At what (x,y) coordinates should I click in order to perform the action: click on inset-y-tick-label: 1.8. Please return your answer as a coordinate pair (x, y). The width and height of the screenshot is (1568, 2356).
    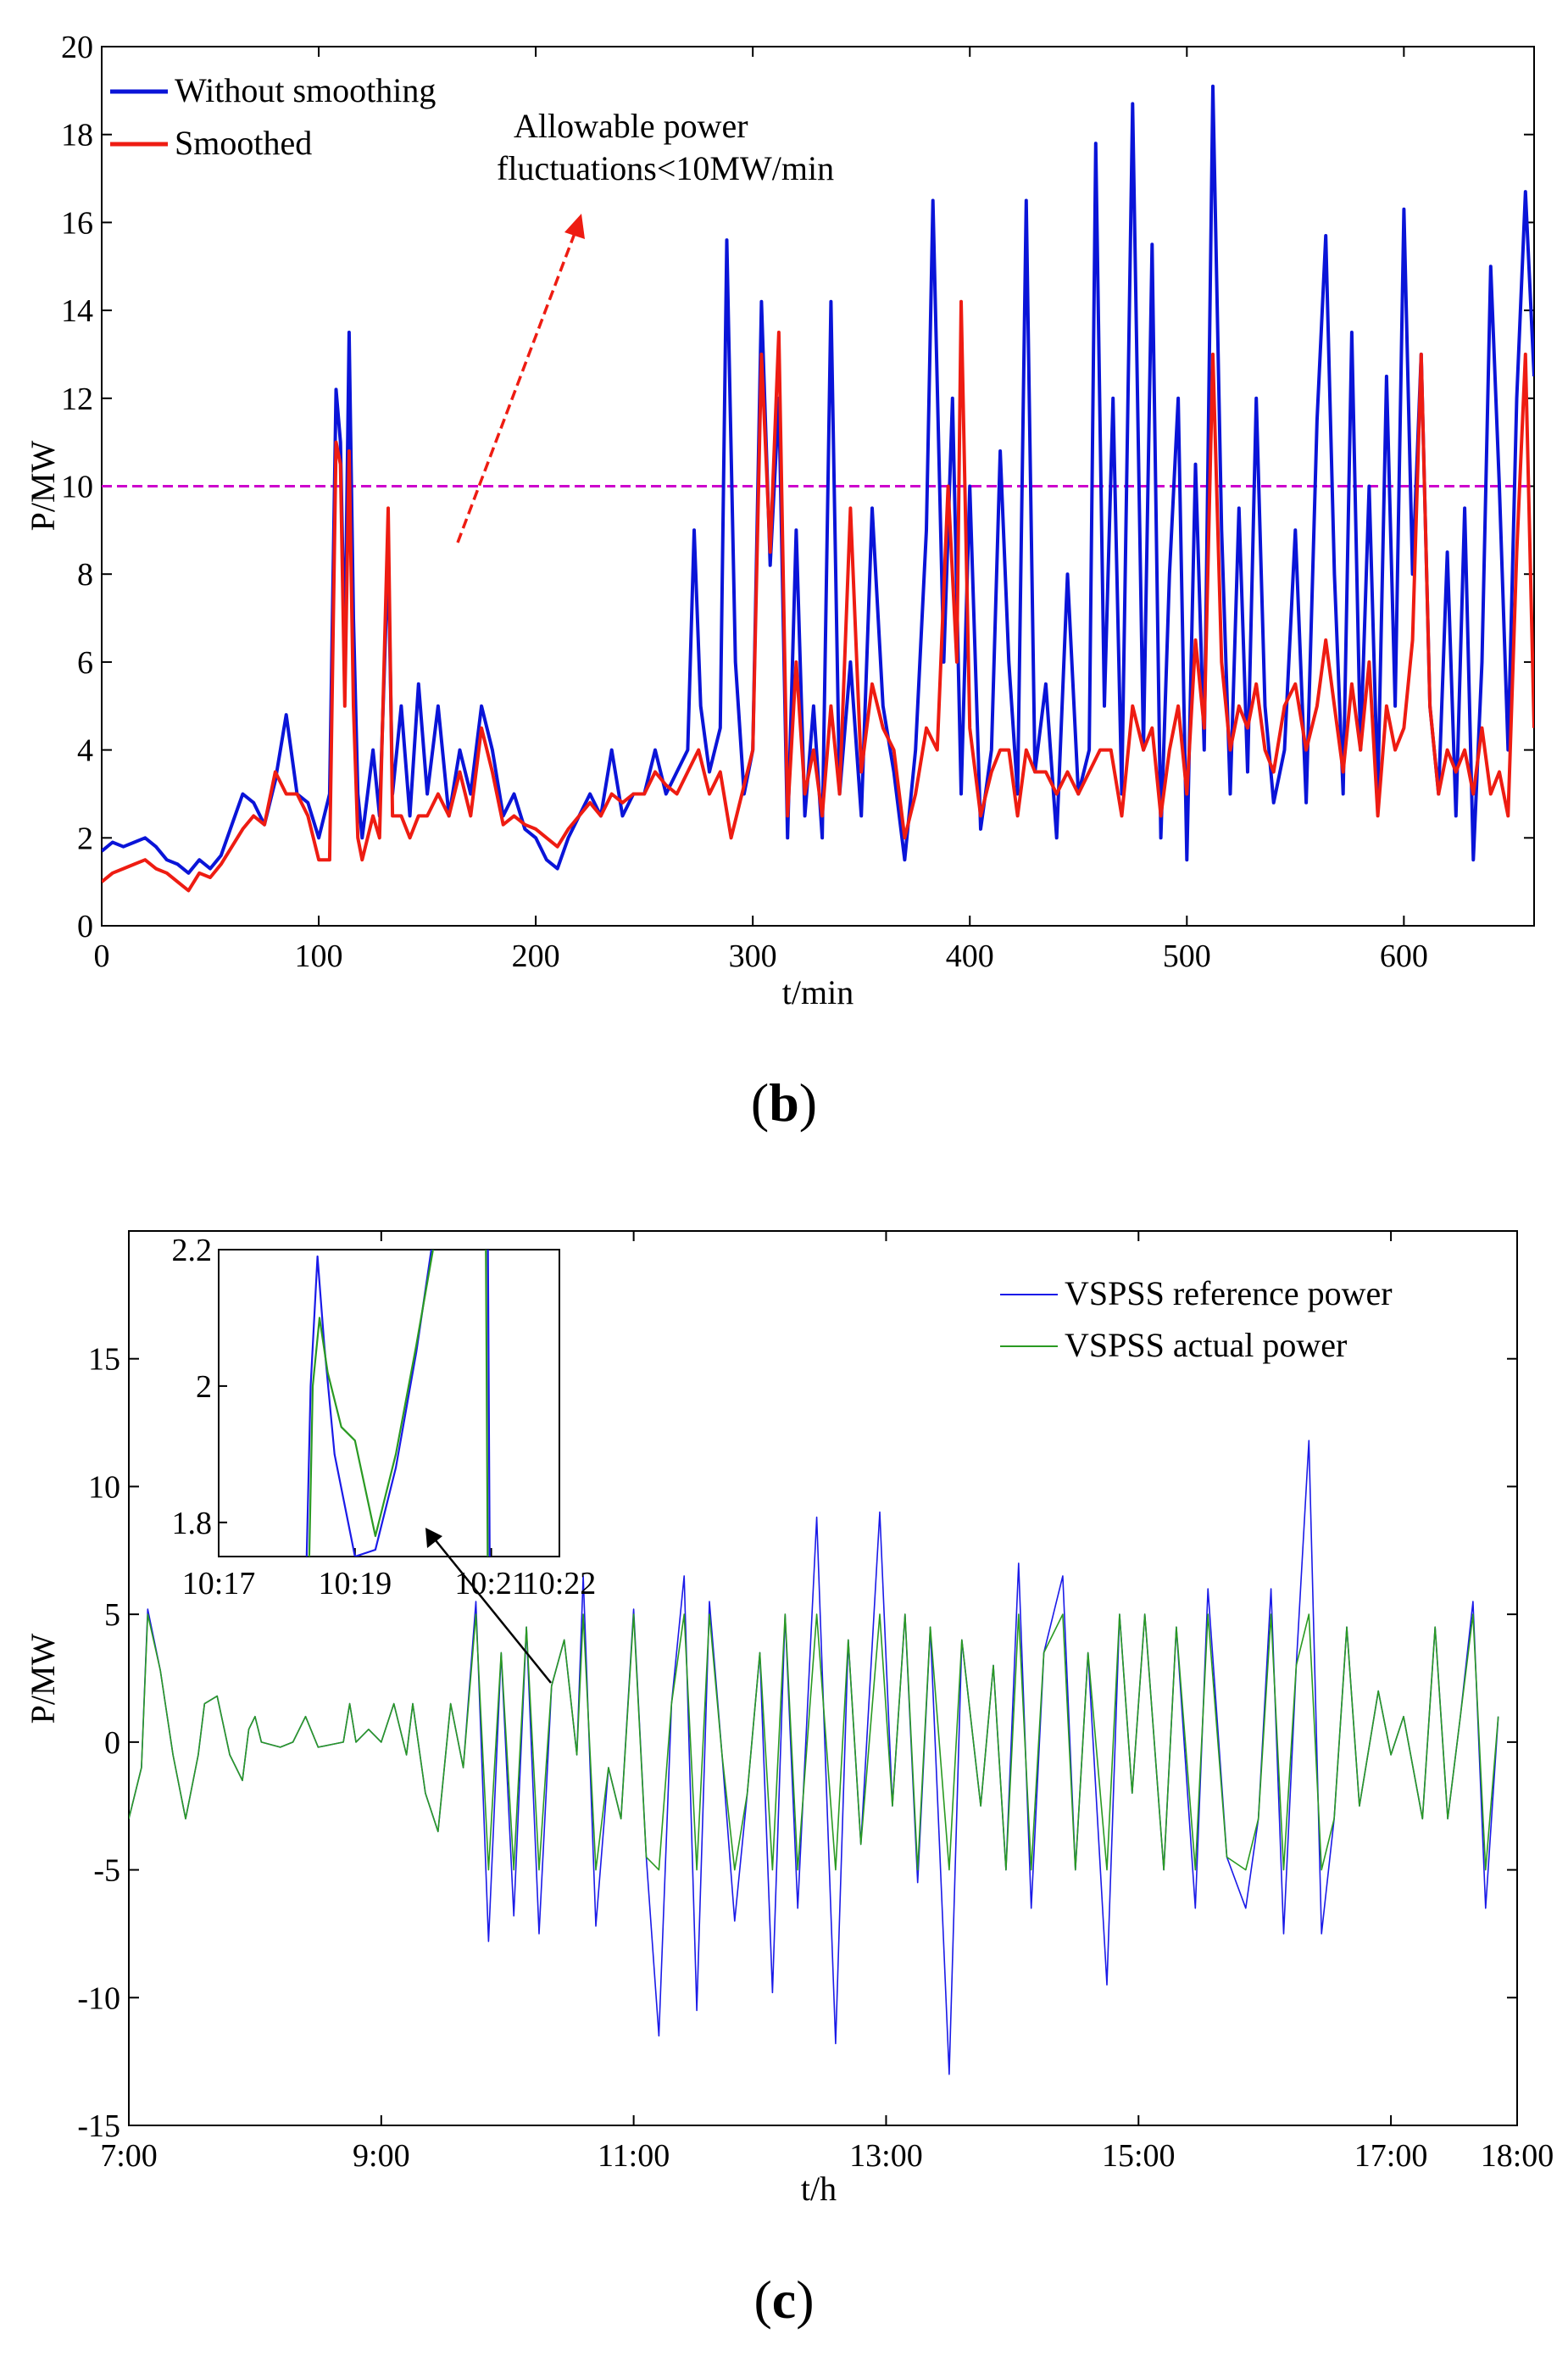
    Looking at the image, I should click on (192, 1523).